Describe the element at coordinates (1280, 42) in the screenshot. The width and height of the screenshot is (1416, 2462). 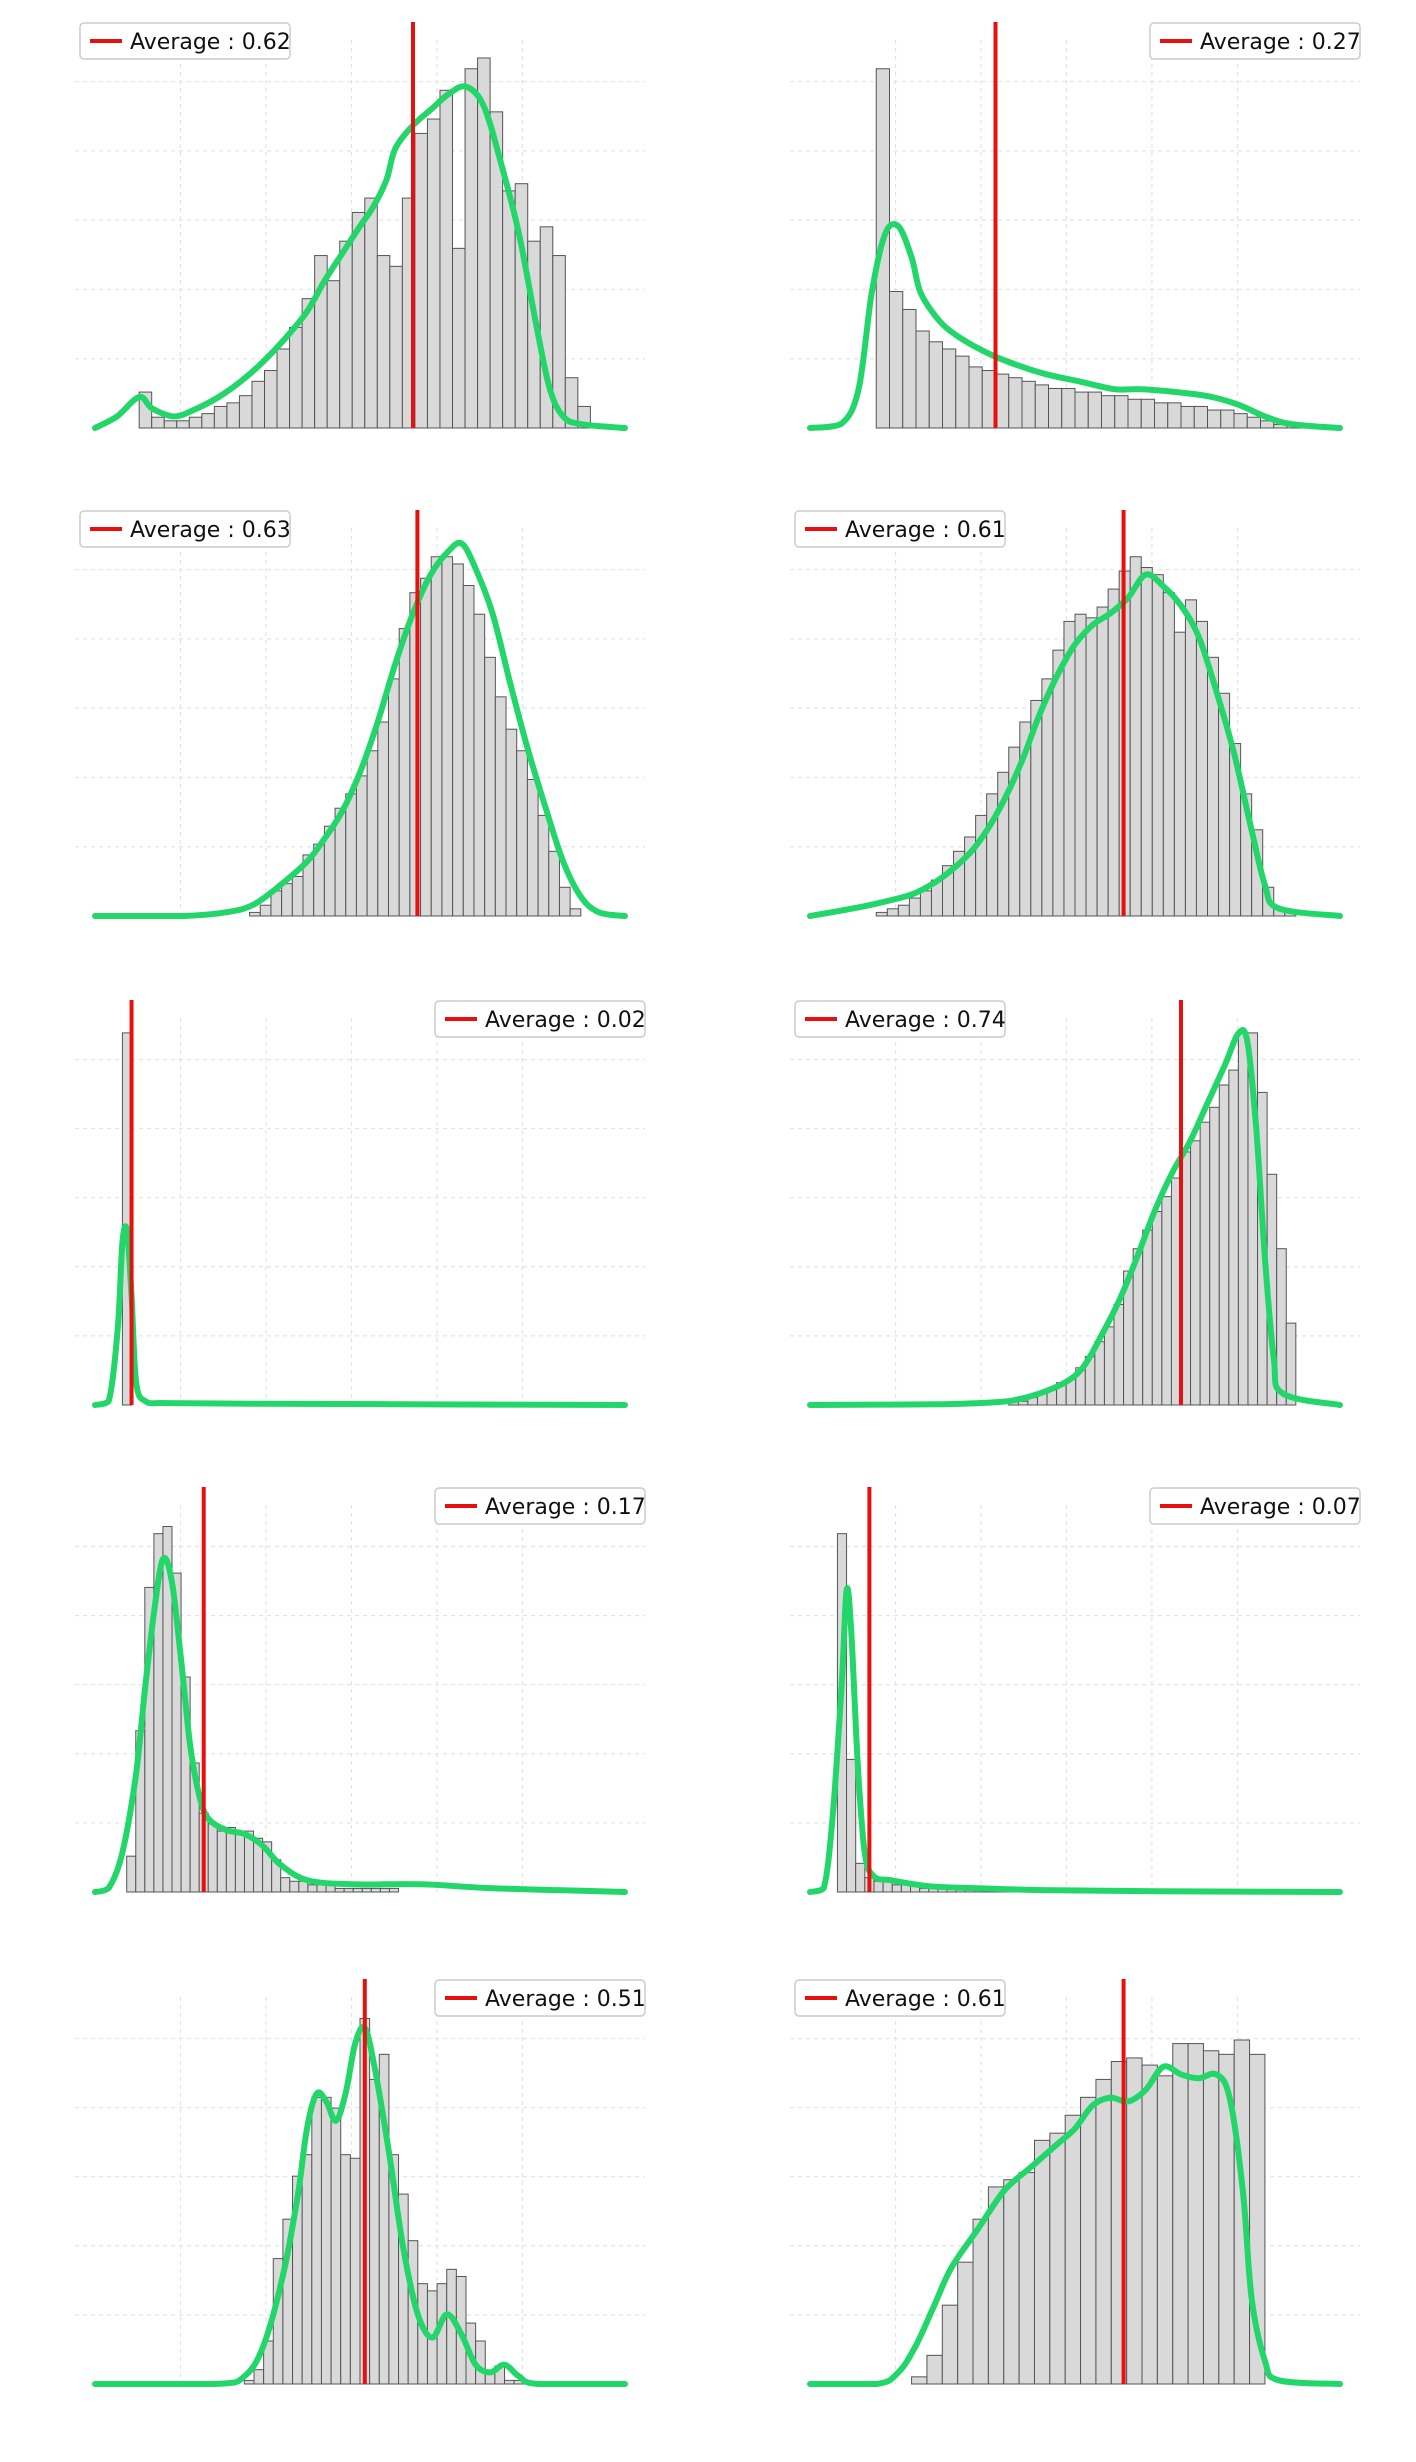
I see `legend-label: Average : 0.27` at that location.